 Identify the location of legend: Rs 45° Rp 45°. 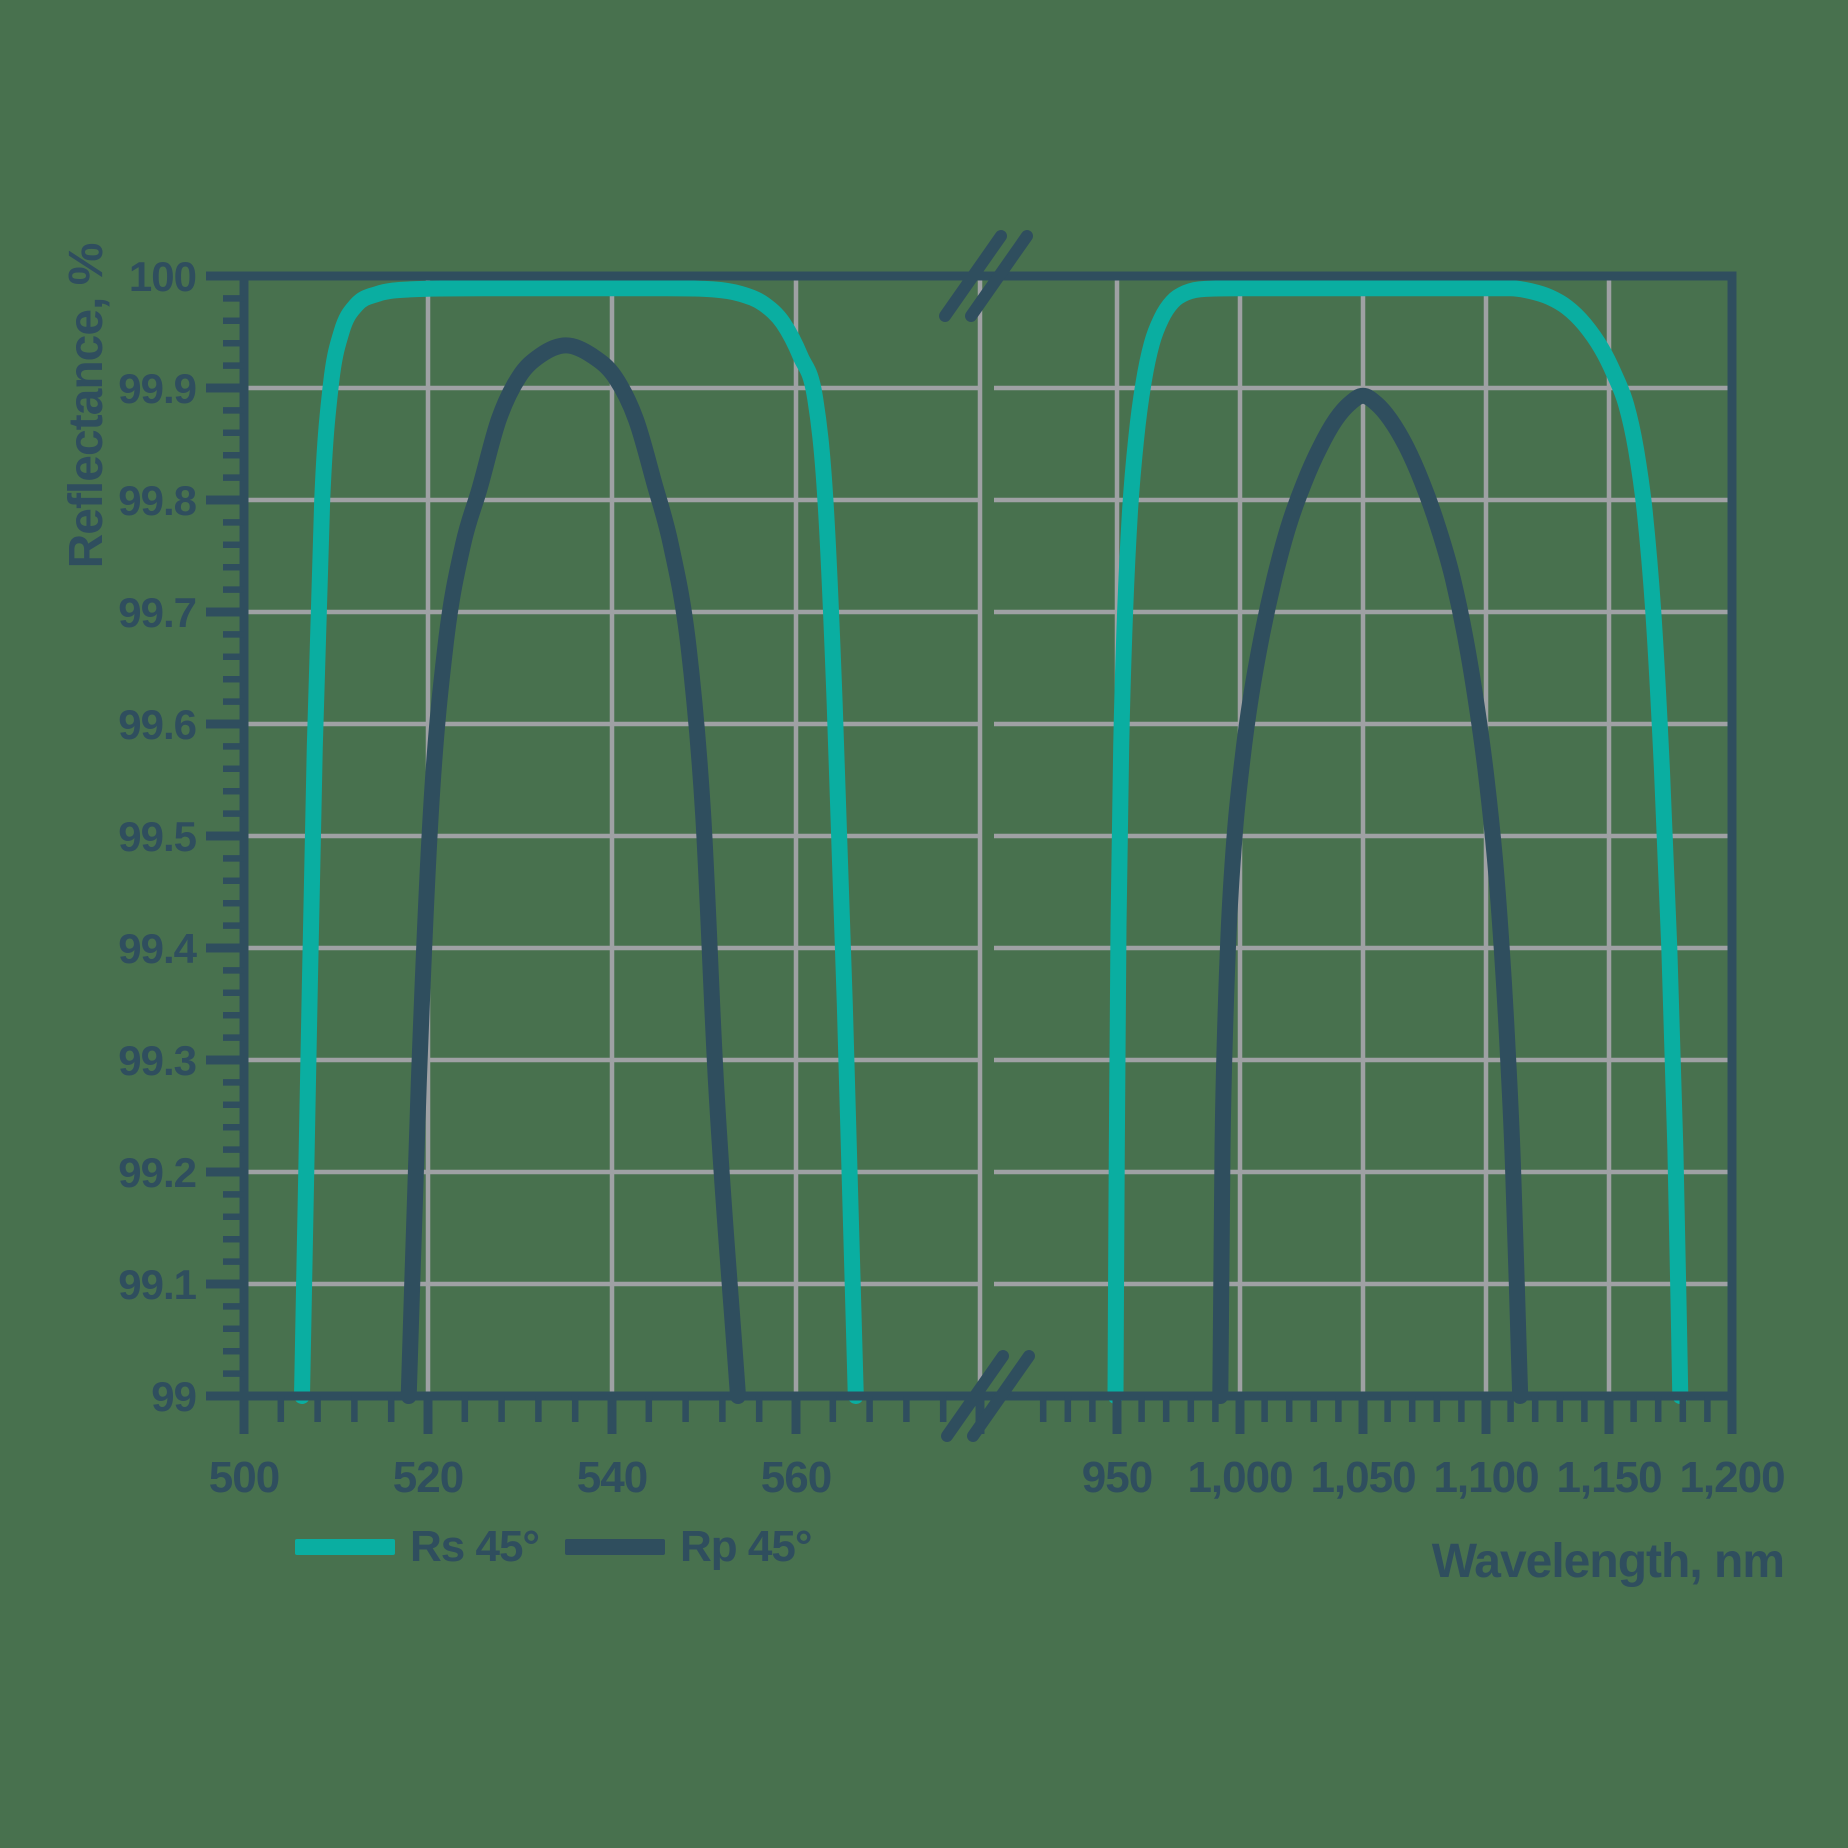
(566, 1546).